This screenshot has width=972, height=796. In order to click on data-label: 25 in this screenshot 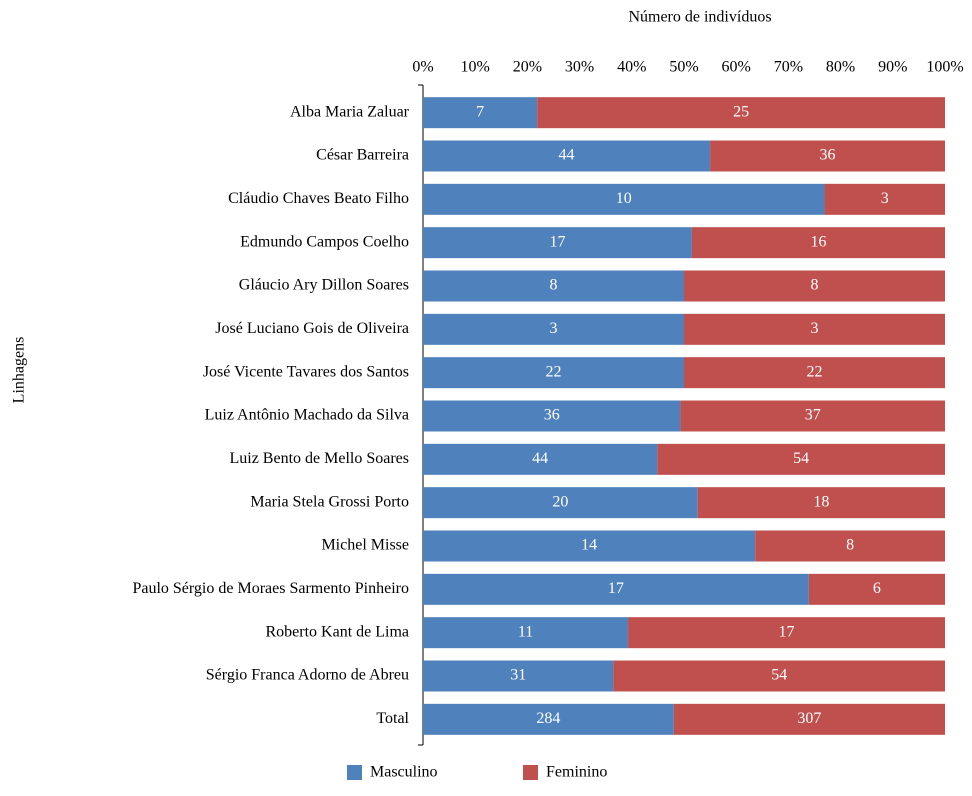, I will do `click(741, 111)`.